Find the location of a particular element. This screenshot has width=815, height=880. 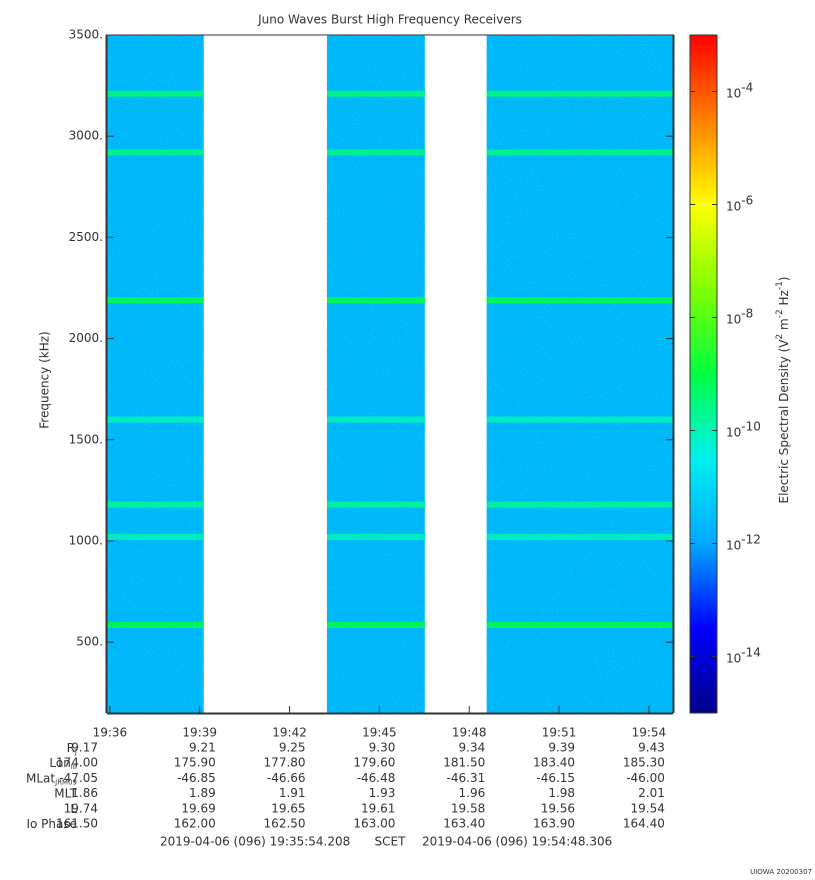

x-tick-label: 19:36 is located at coordinates (110, 733).